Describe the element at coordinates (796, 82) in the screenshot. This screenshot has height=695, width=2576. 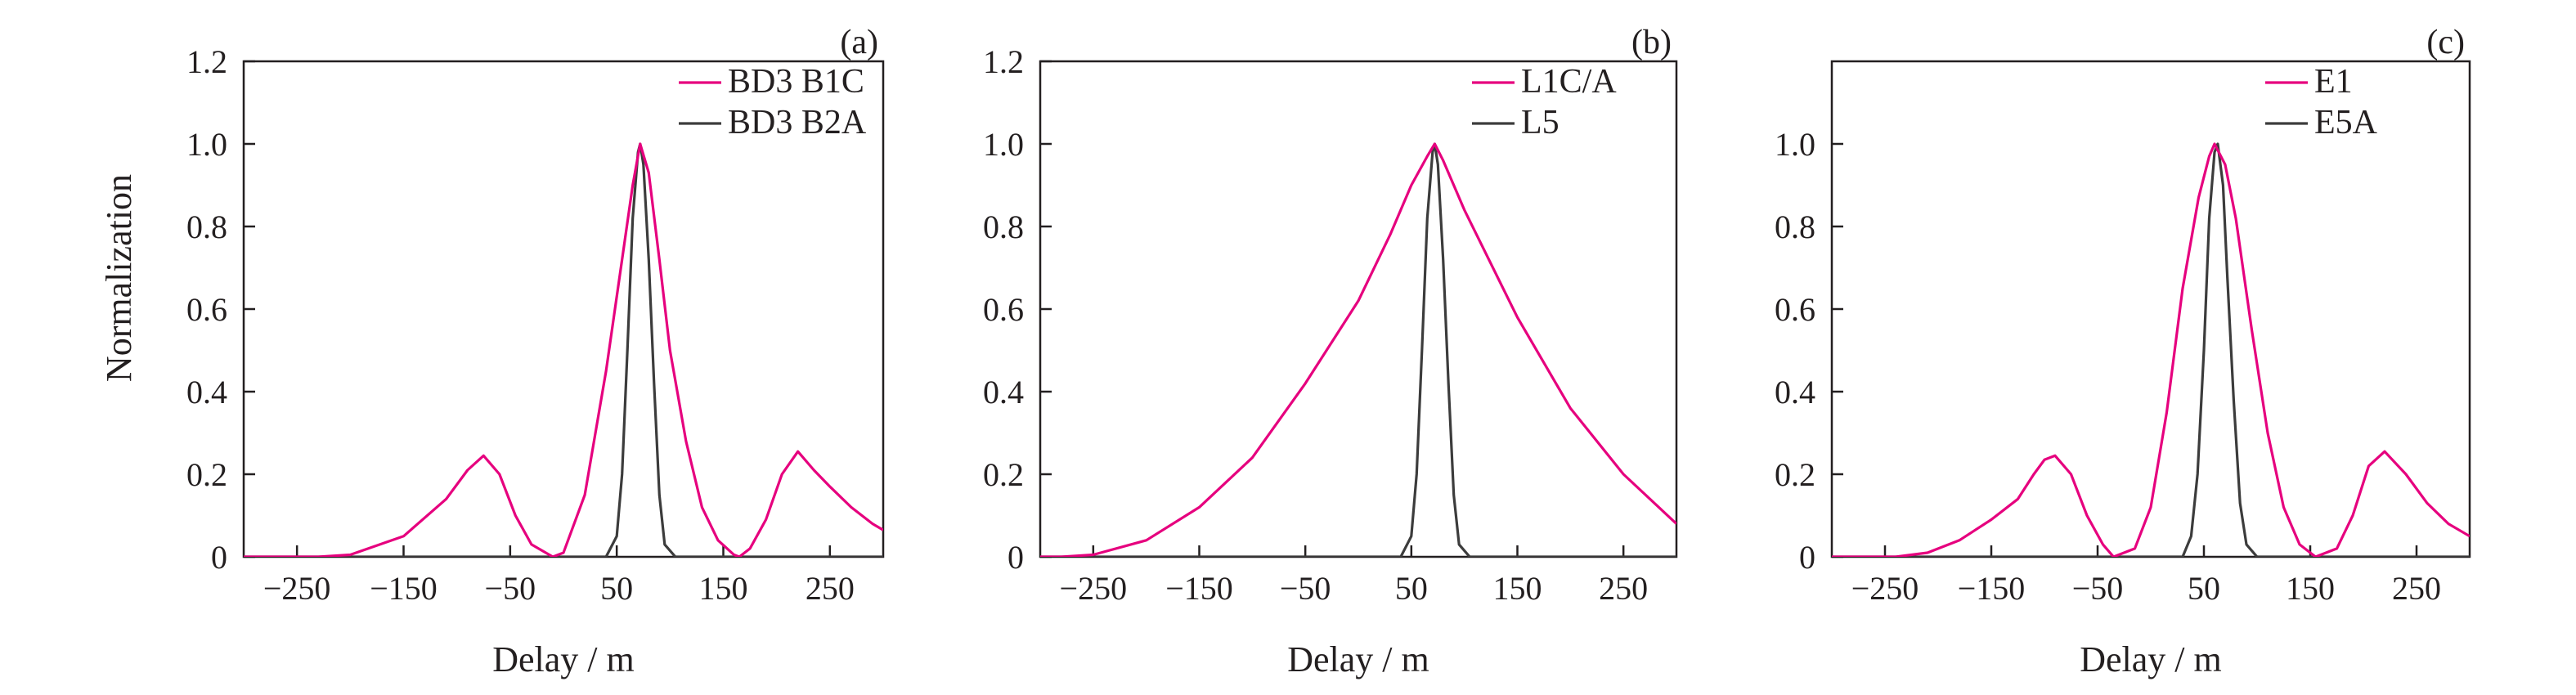
I see `legend-label: BD3 B1C` at that location.